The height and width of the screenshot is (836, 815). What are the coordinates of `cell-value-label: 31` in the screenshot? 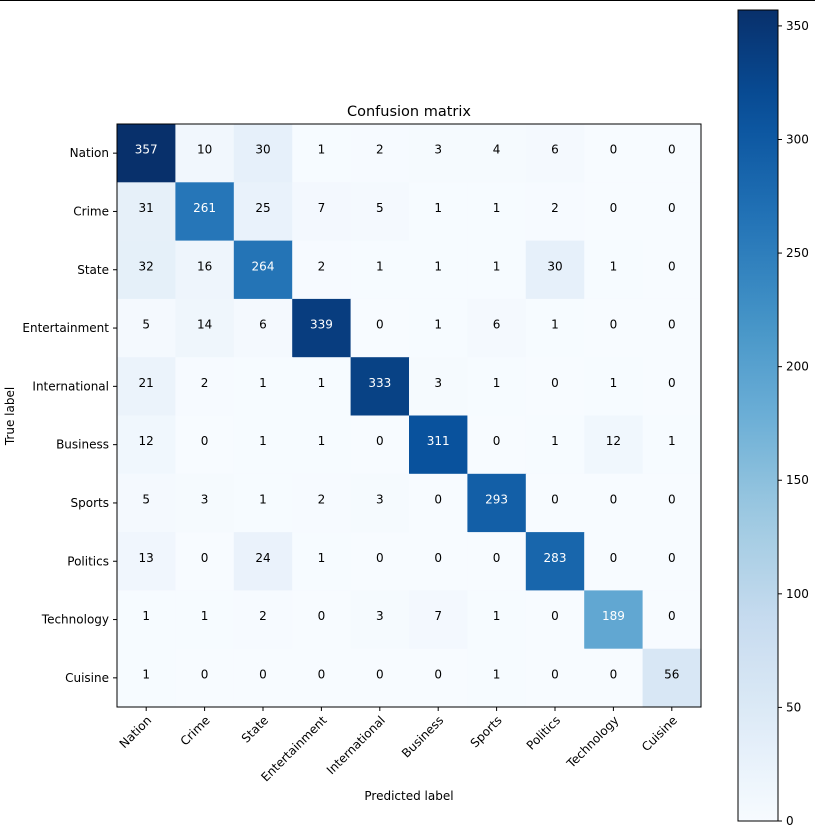 It's located at (146, 208).